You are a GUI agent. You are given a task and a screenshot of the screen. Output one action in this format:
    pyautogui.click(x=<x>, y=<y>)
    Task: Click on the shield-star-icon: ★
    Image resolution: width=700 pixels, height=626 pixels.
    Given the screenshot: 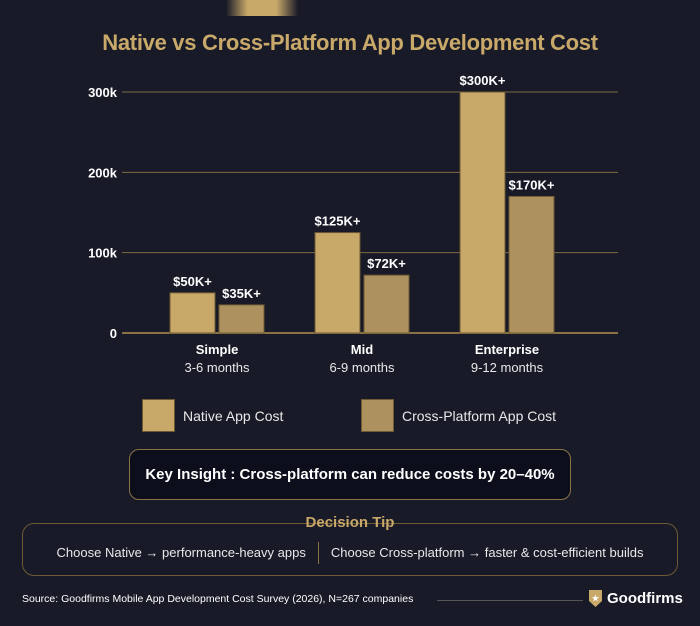 What is the action you would take?
    pyautogui.click(x=595, y=598)
    